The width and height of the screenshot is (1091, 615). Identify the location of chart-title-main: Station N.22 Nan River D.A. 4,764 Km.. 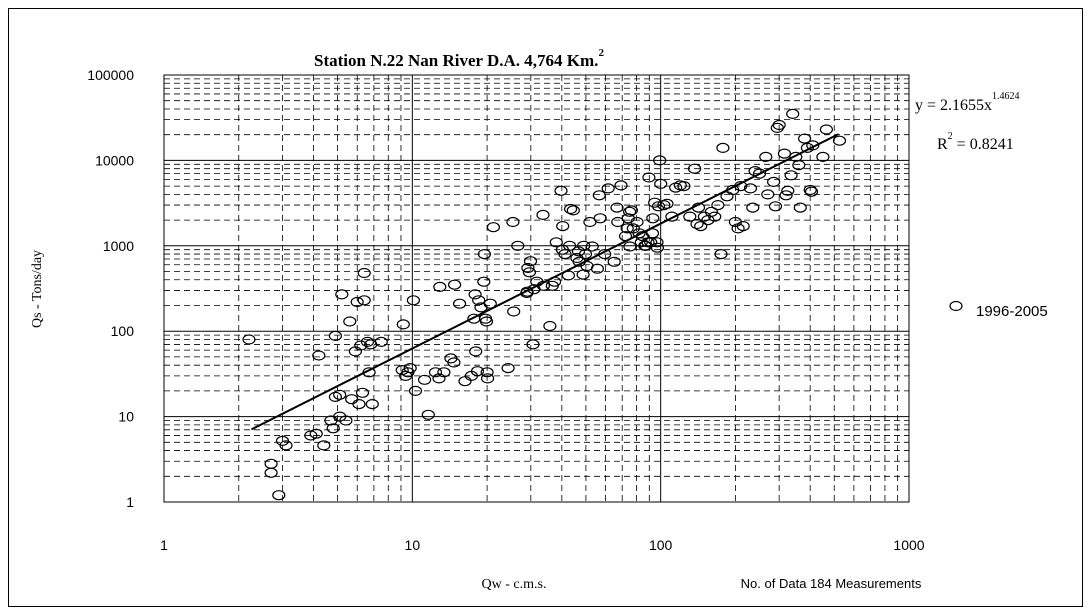
(456, 60).